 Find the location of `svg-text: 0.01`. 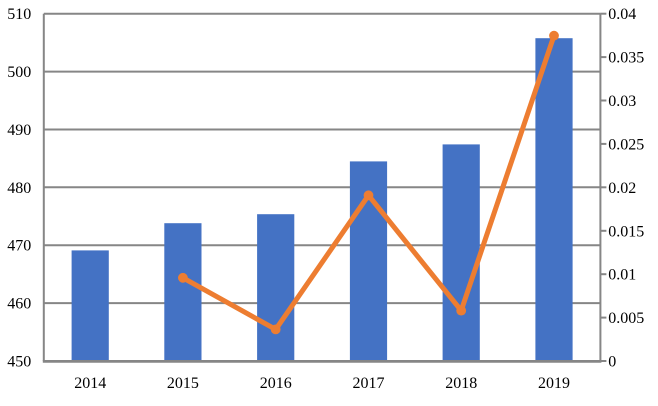

svg-text: 0.01 is located at coordinates (622, 275).